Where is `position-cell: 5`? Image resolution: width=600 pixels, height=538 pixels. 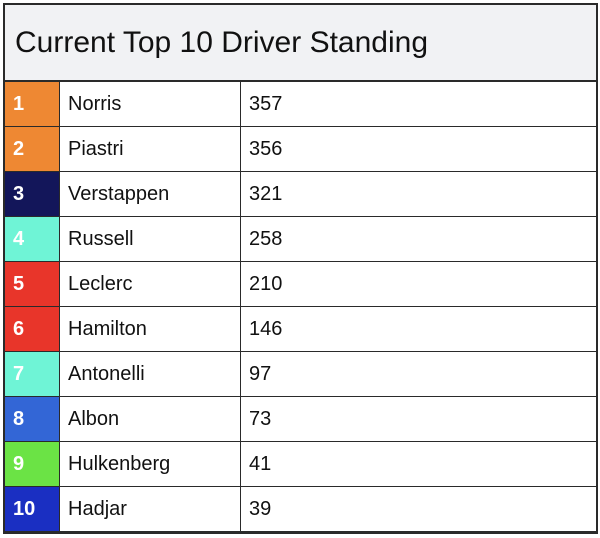
position-cell: 5 is located at coordinates (32, 284).